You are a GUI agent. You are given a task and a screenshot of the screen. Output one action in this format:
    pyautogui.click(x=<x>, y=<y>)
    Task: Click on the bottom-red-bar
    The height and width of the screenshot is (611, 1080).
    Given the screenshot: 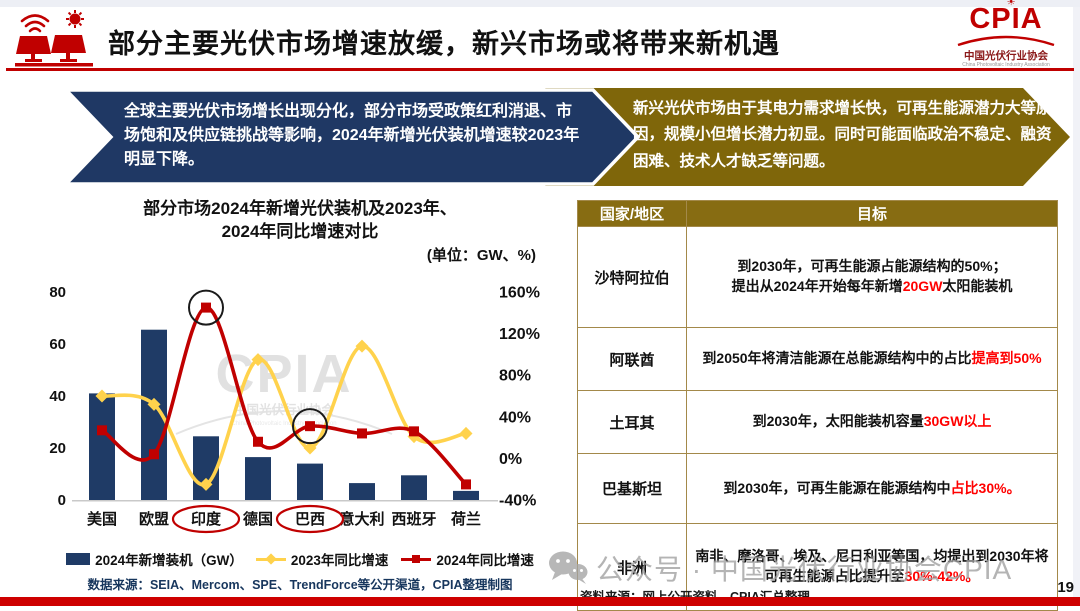 What is the action you would take?
    pyautogui.click(x=540, y=601)
    